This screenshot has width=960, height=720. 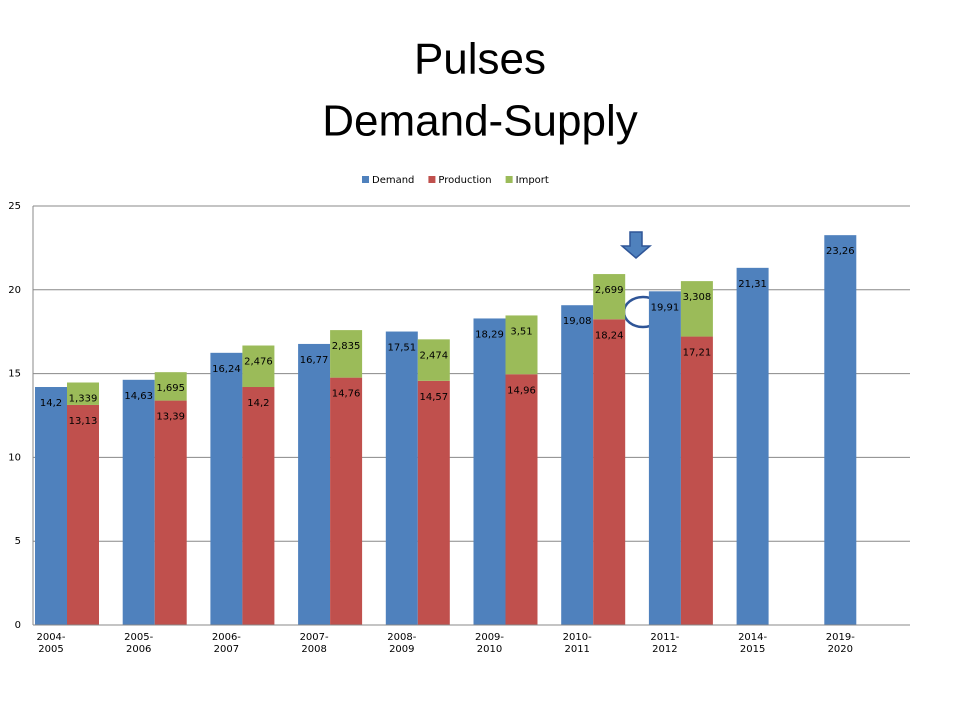 What do you see at coordinates (577, 321) in the screenshot?
I see `data-label: 19,08` at bounding box center [577, 321].